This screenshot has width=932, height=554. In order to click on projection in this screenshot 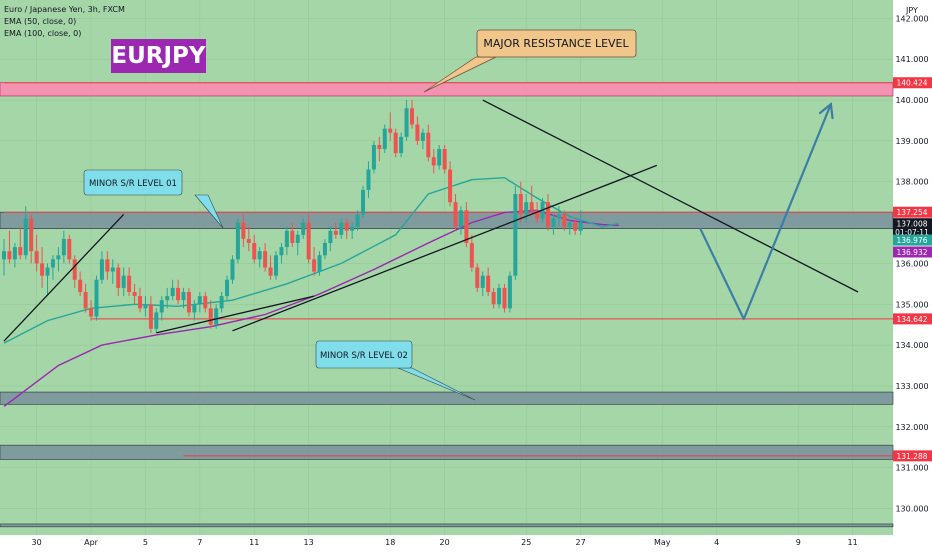, I will do `click(766, 211)`.